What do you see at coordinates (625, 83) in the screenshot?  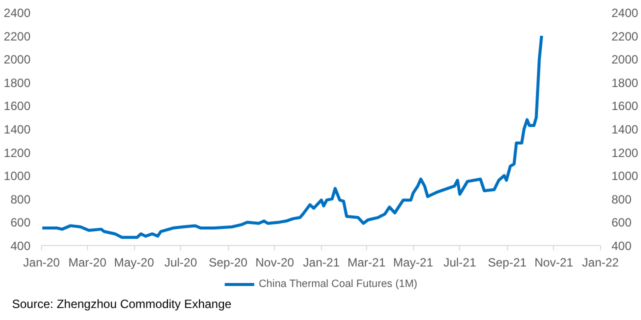 I see `y2-tick-label: 1800` at bounding box center [625, 83].